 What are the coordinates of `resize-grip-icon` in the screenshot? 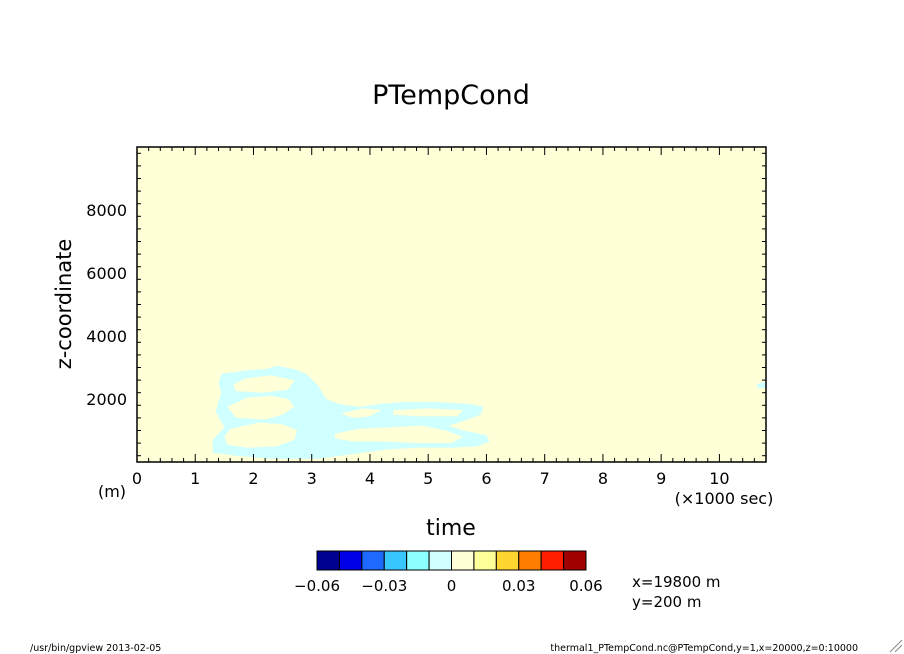 It's located at (896, 646).